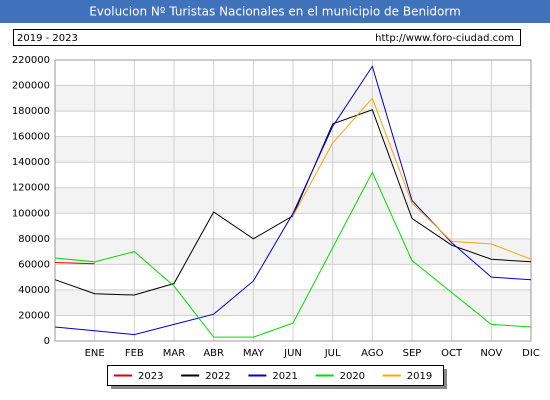 Image resolution: width=550 pixels, height=400 pixels. I want to click on y-tick-label: 60000, so click(34, 264).